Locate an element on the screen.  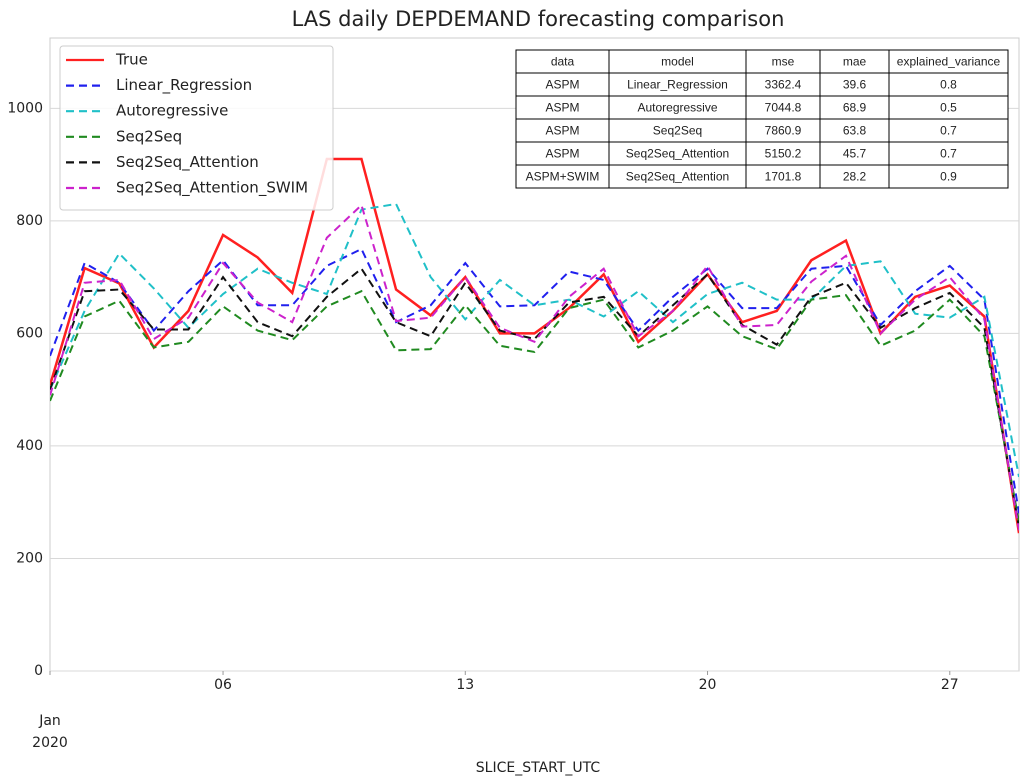
table-text: 0.9 is located at coordinates (948, 177).